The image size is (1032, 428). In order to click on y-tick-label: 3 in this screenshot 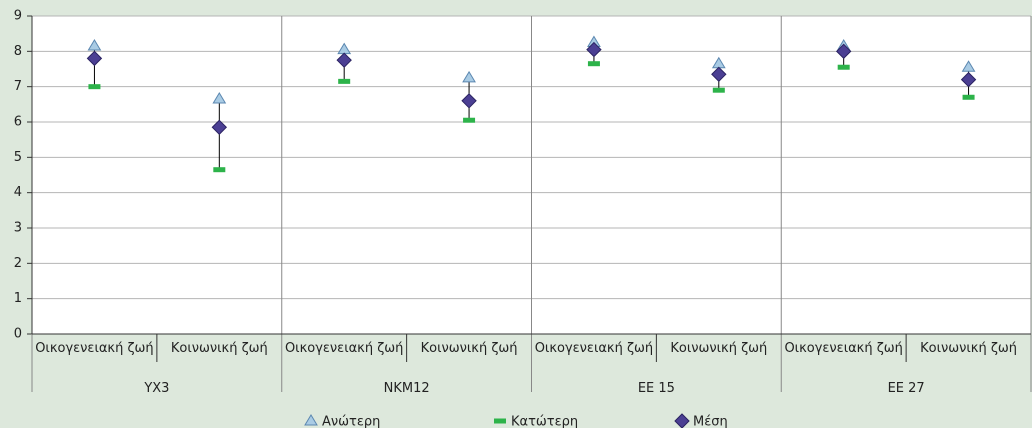, I will do `click(18, 228)`.